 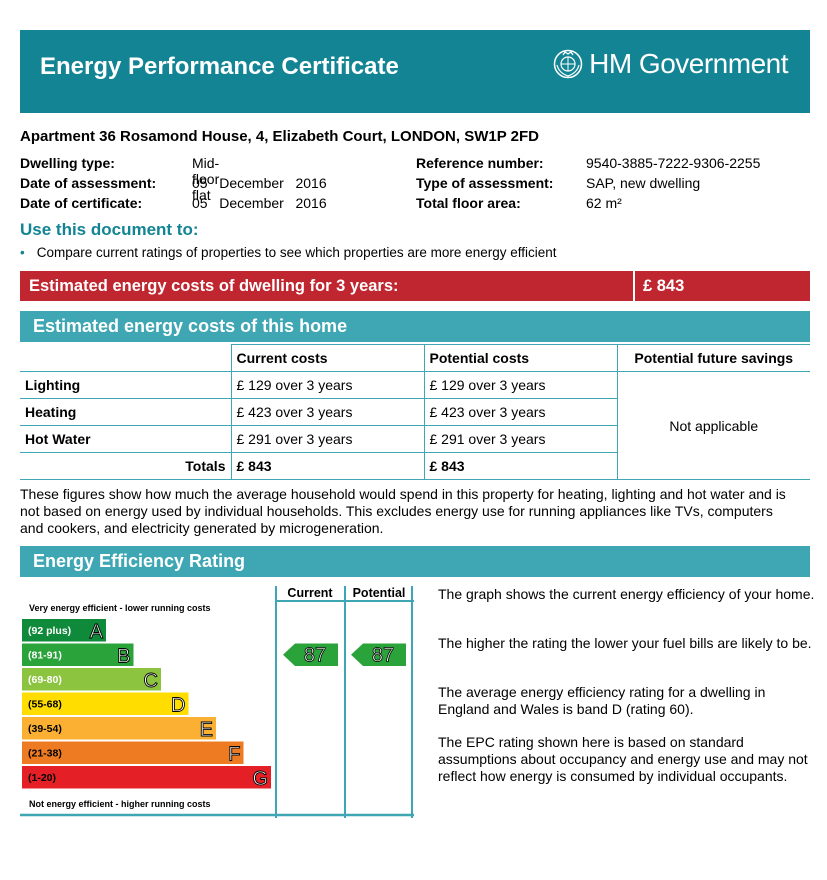 I want to click on estimated-3yr-value: £ 843, so click(x=722, y=286).